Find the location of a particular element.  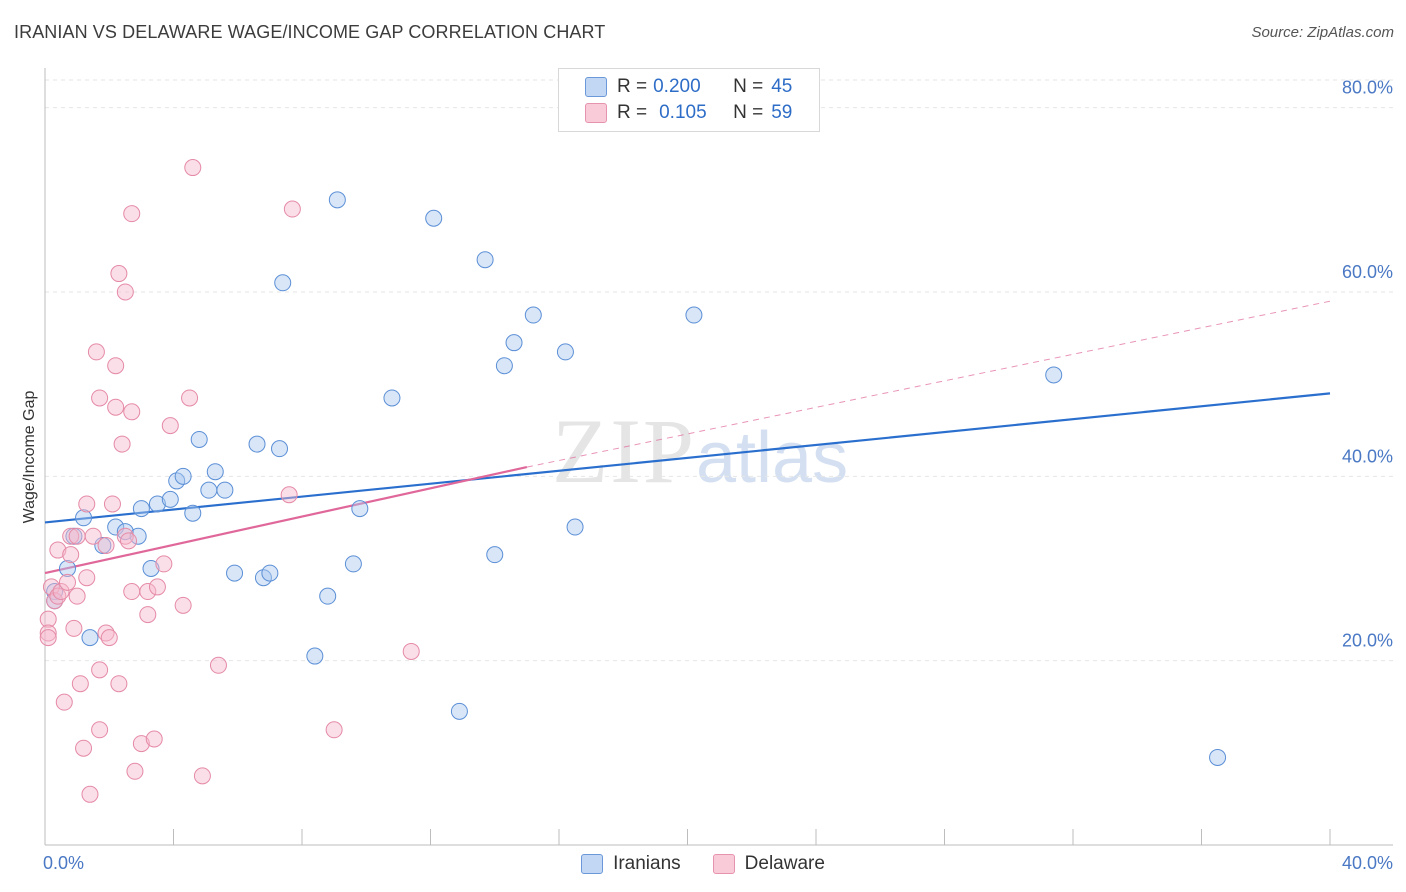

series-legend-delaware: Delaware is located at coordinates (768, 864).